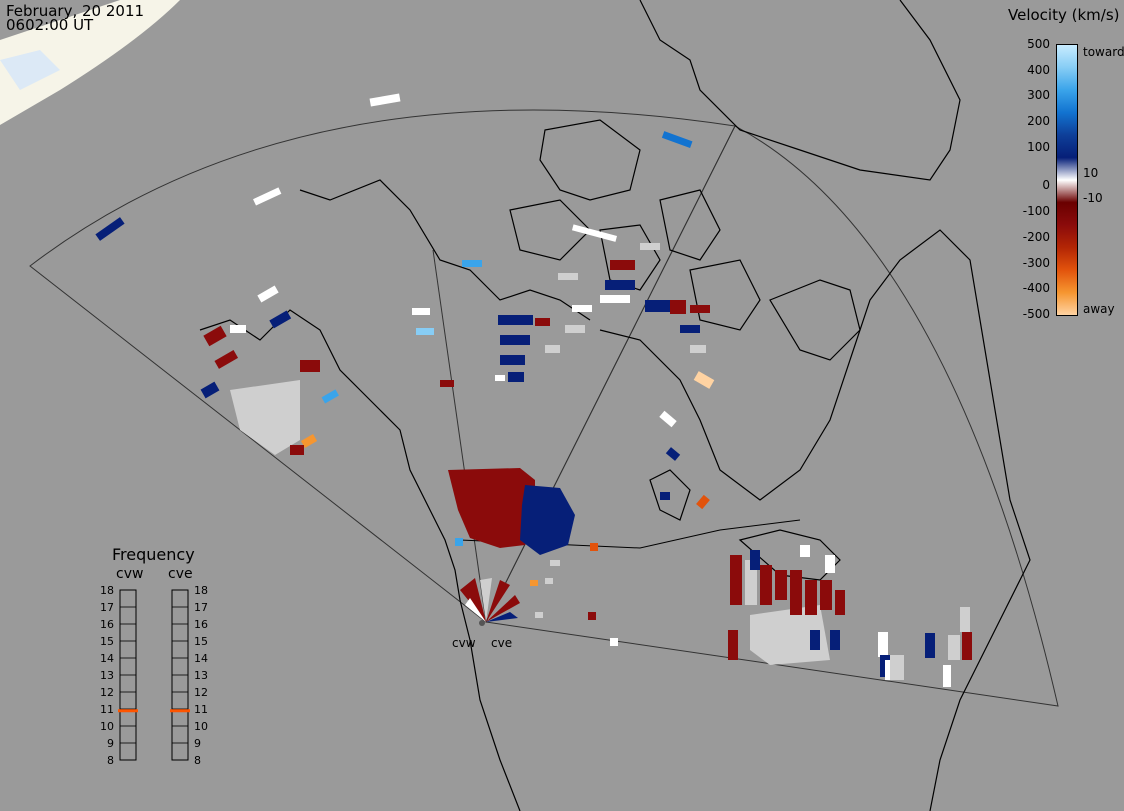 This screenshot has width=1124, height=811. What do you see at coordinates (30, 70) in the screenshot?
I see `ice-patch` at bounding box center [30, 70].